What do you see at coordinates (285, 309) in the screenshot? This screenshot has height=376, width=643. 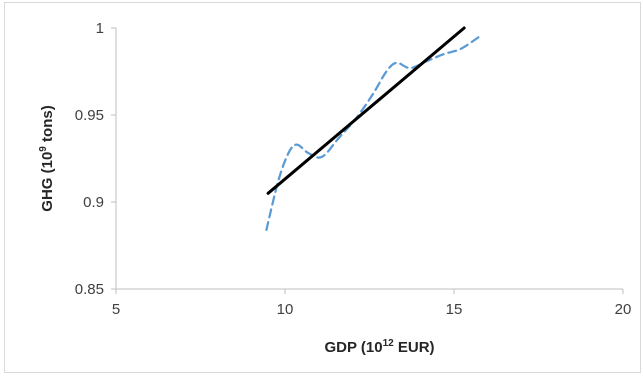 I see `x-tick-label: 10` at bounding box center [285, 309].